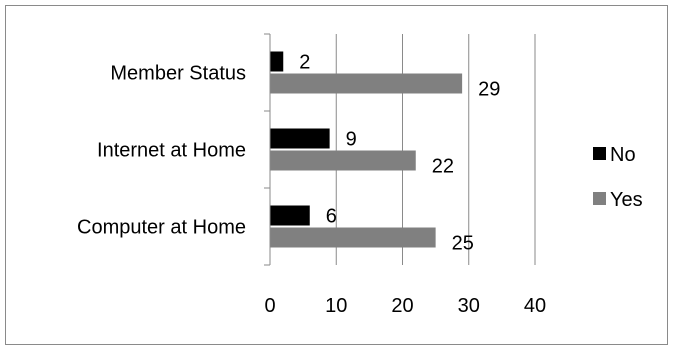  I want to click on category-label-internet-at-home: Internet at Home, so click(171, 151).